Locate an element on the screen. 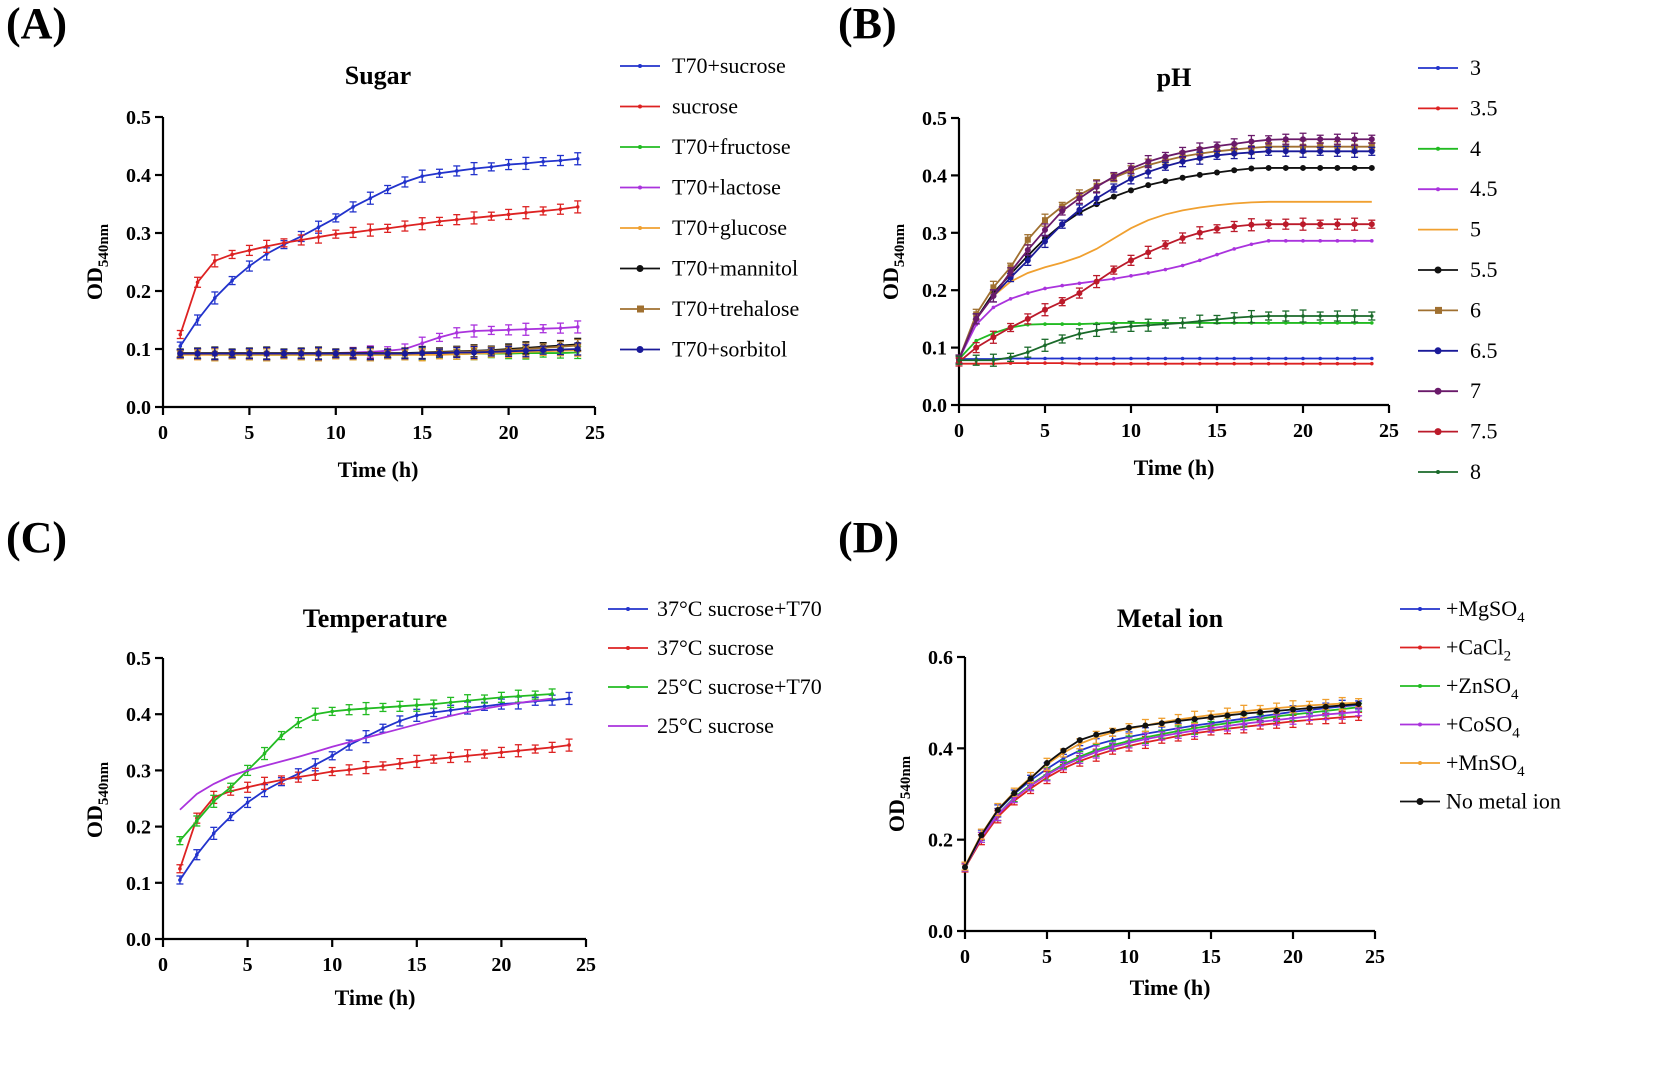 The image size is (1654, 1077). legend-entry: 3 is located at coordinates (1475, 67).